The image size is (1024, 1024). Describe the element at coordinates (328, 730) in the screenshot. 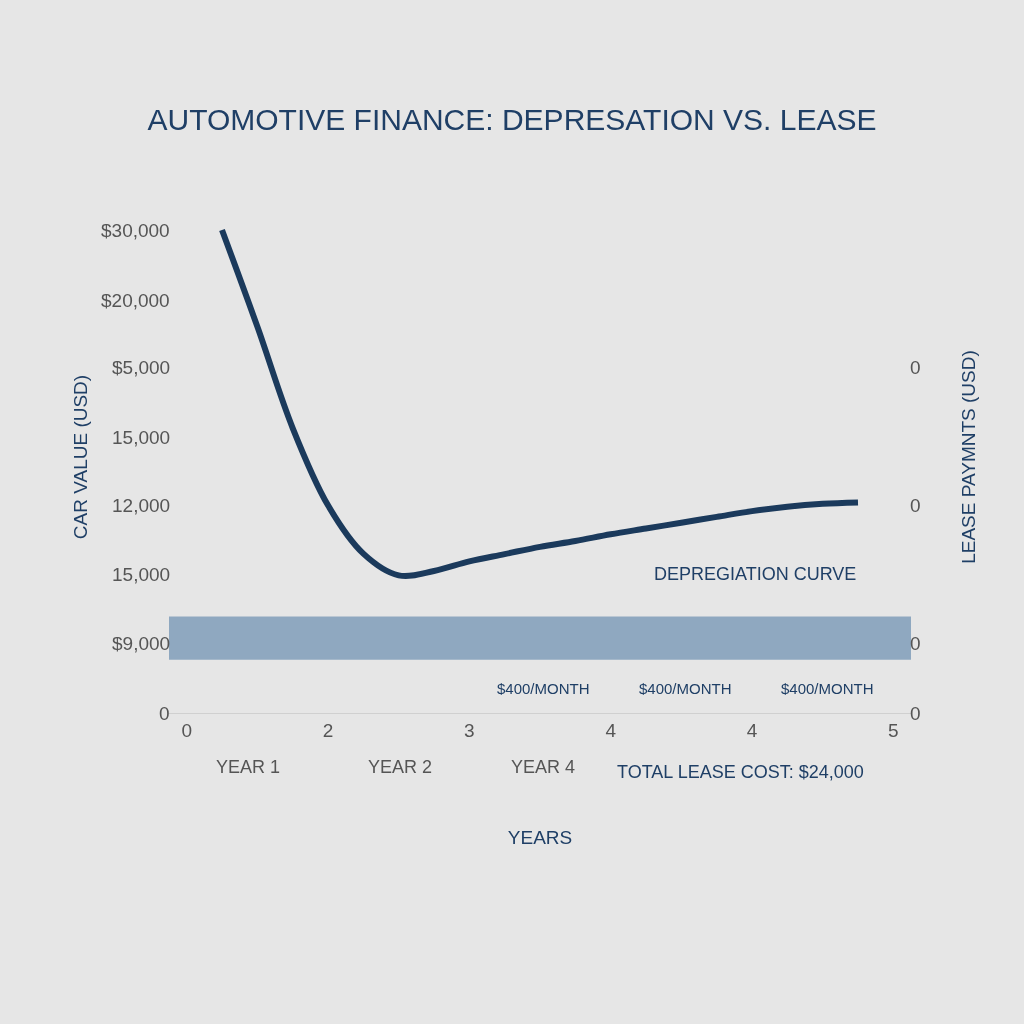

I see `x-tick-label: 2` at that location.